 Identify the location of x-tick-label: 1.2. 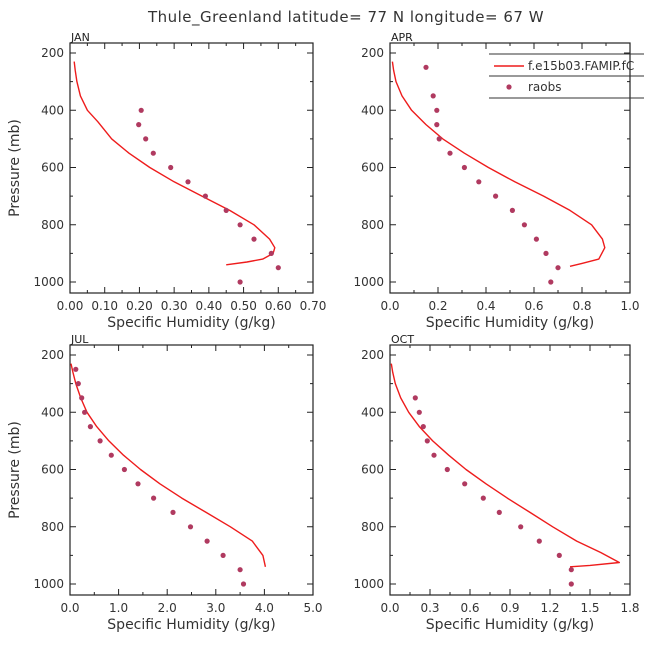
(549, 608).